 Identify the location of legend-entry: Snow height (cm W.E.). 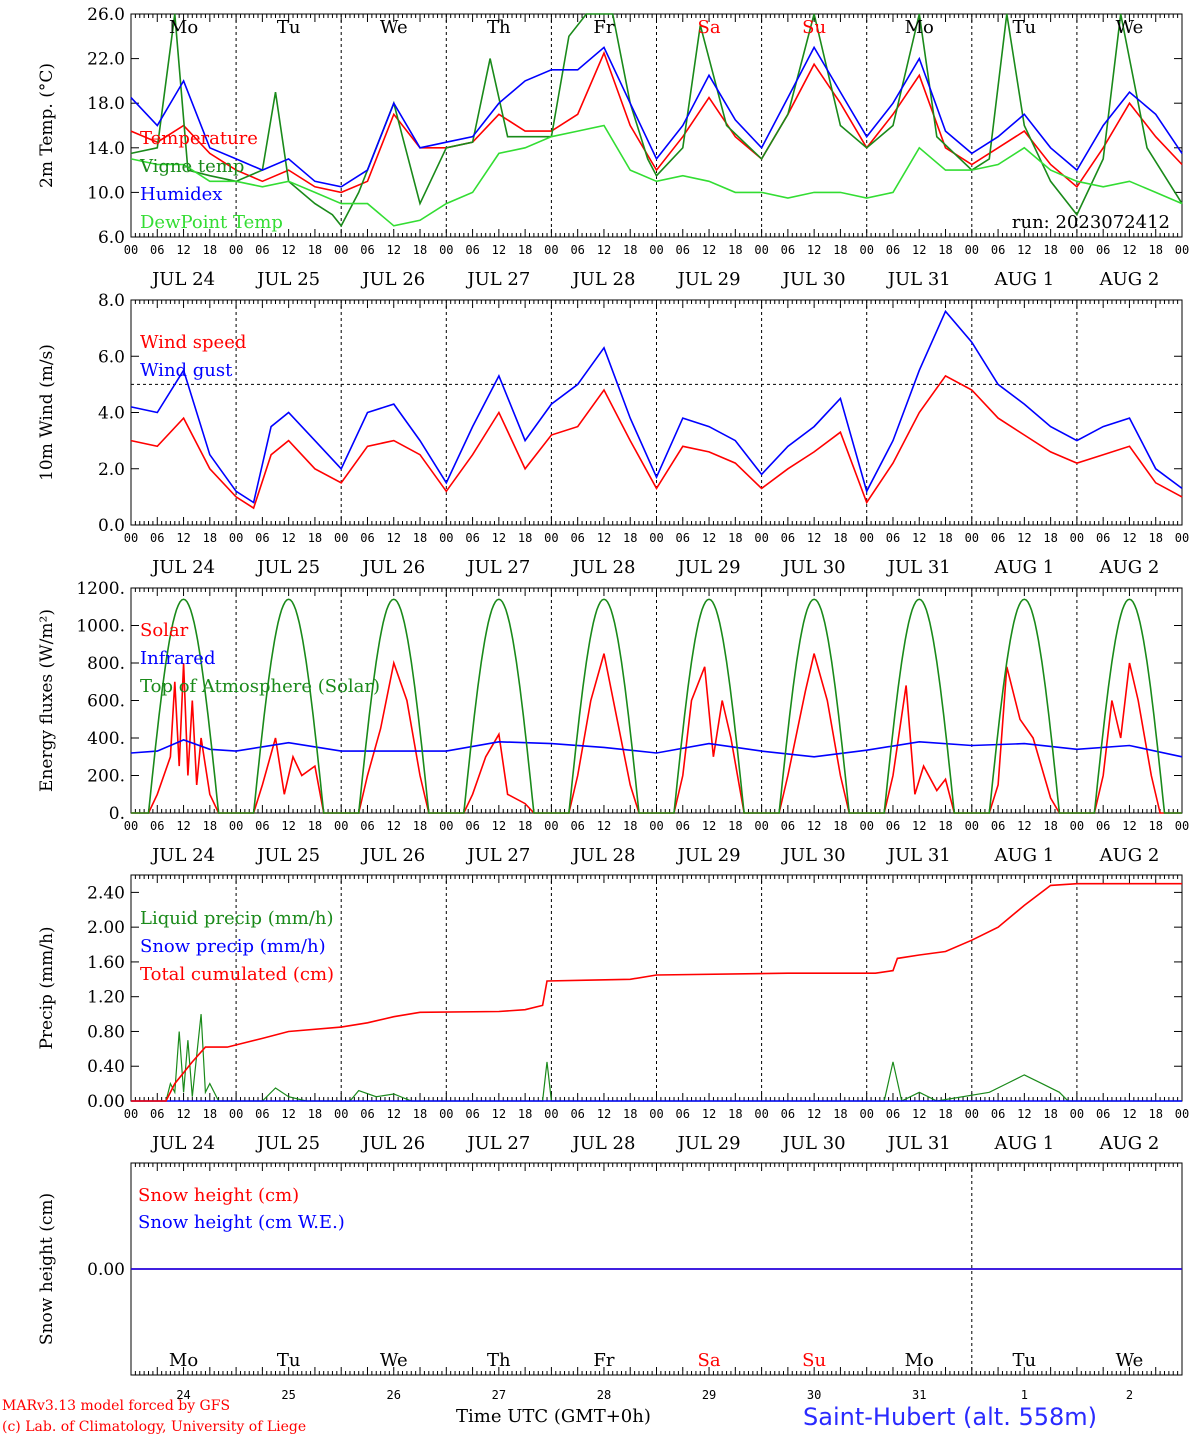
(241, 1222).